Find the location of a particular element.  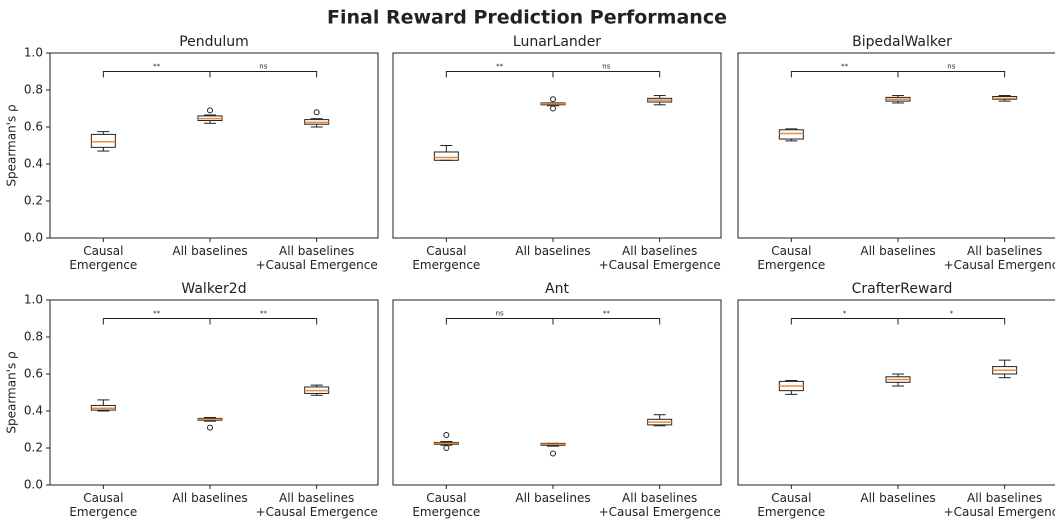

subplot-title: Ant is located at coordinates (557, 289).